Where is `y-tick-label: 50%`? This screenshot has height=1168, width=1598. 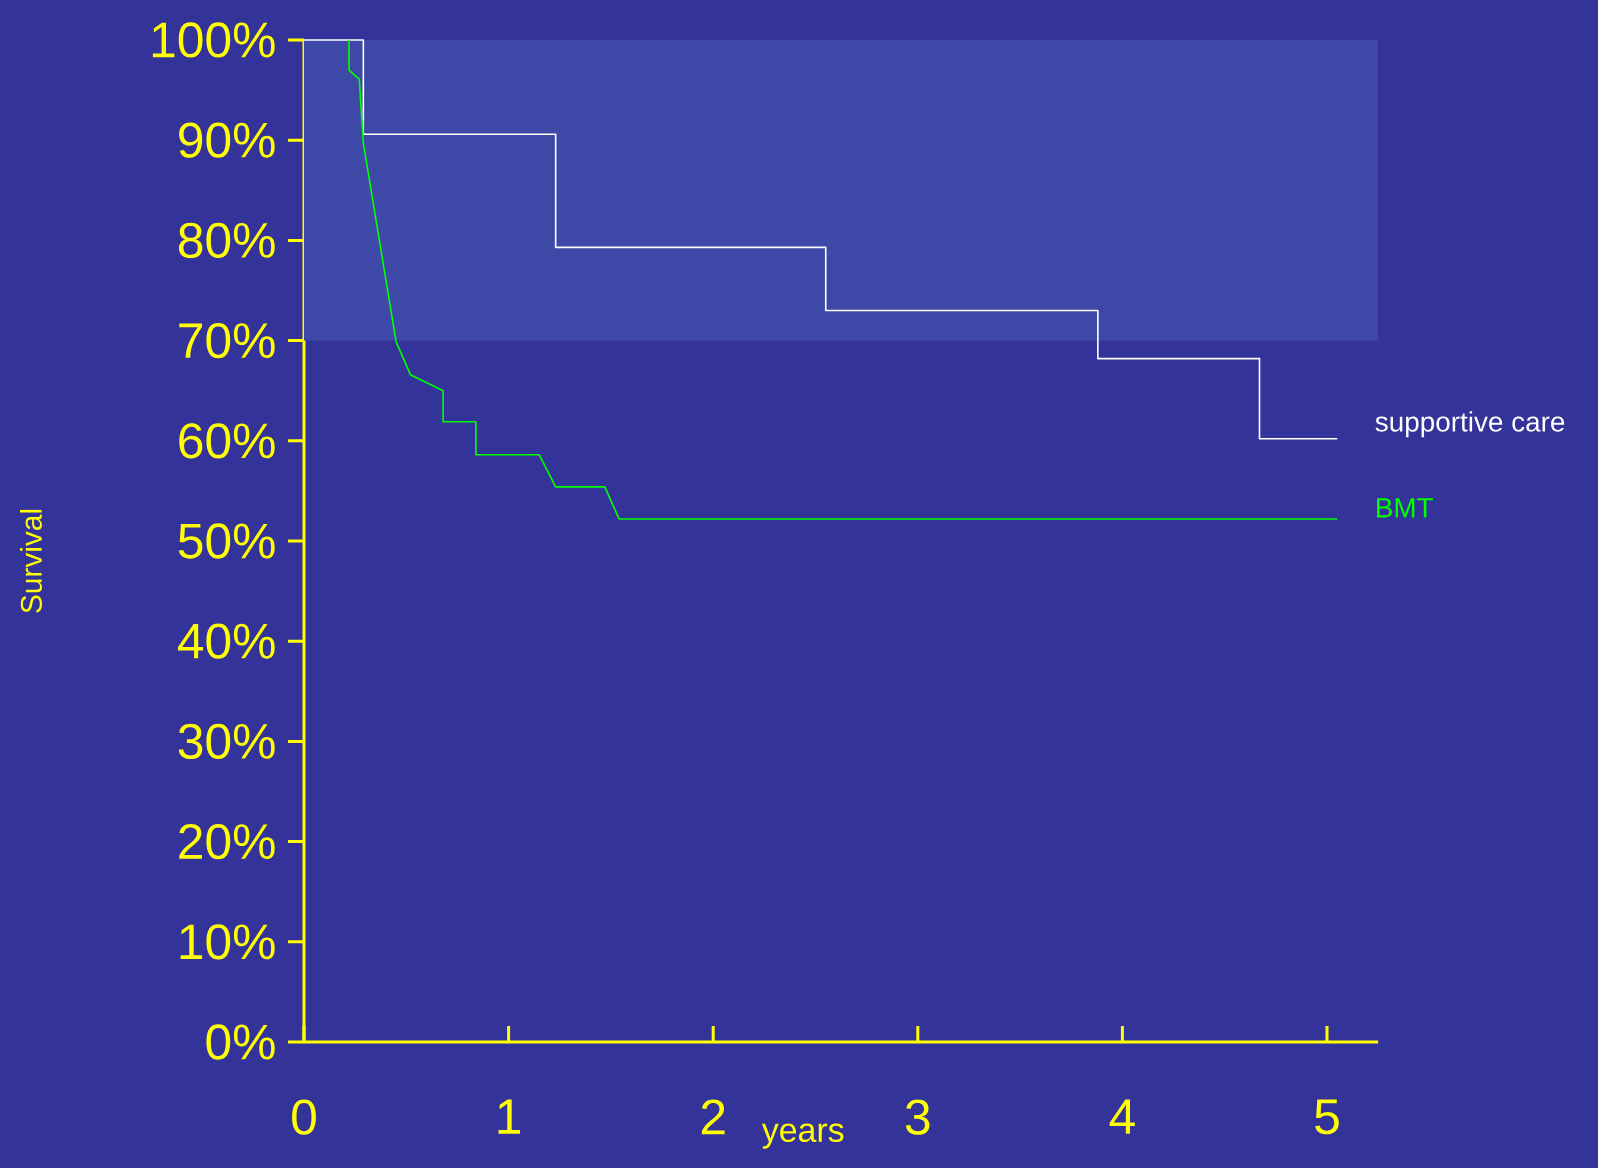
y-tick-label: 50% is located at coordinates (226, 541).